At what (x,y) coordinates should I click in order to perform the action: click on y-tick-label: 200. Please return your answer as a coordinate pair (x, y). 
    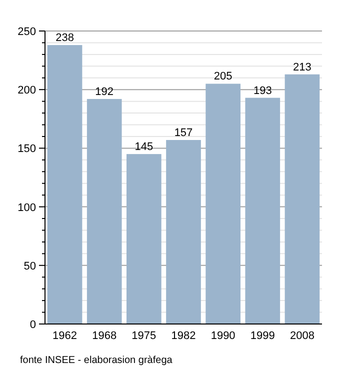
    Looking at the image, I should click on (27, 90).